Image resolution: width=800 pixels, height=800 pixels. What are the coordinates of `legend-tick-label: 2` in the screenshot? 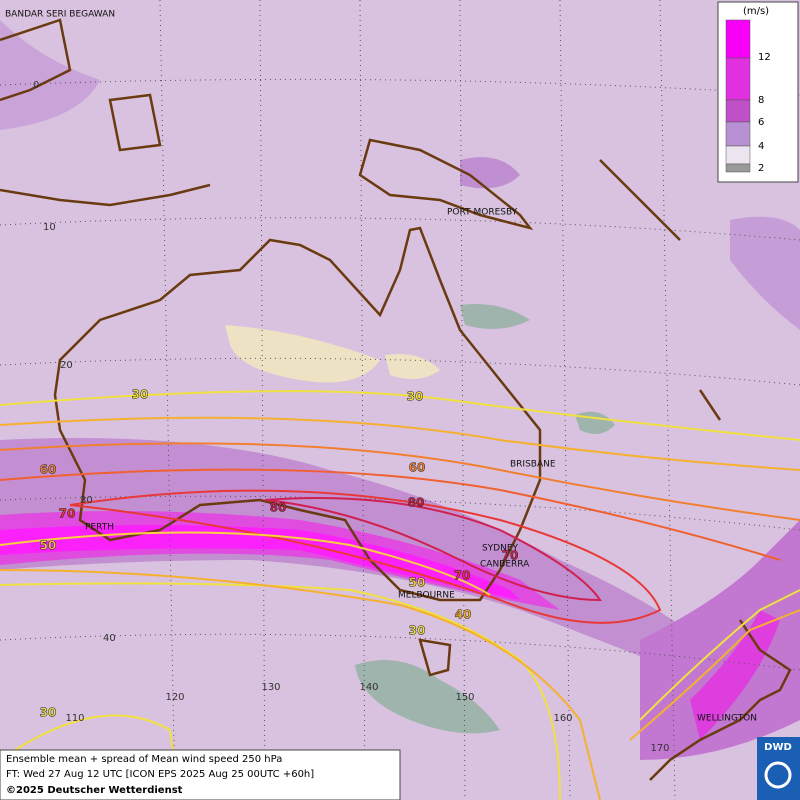 It's located at (761, 168).